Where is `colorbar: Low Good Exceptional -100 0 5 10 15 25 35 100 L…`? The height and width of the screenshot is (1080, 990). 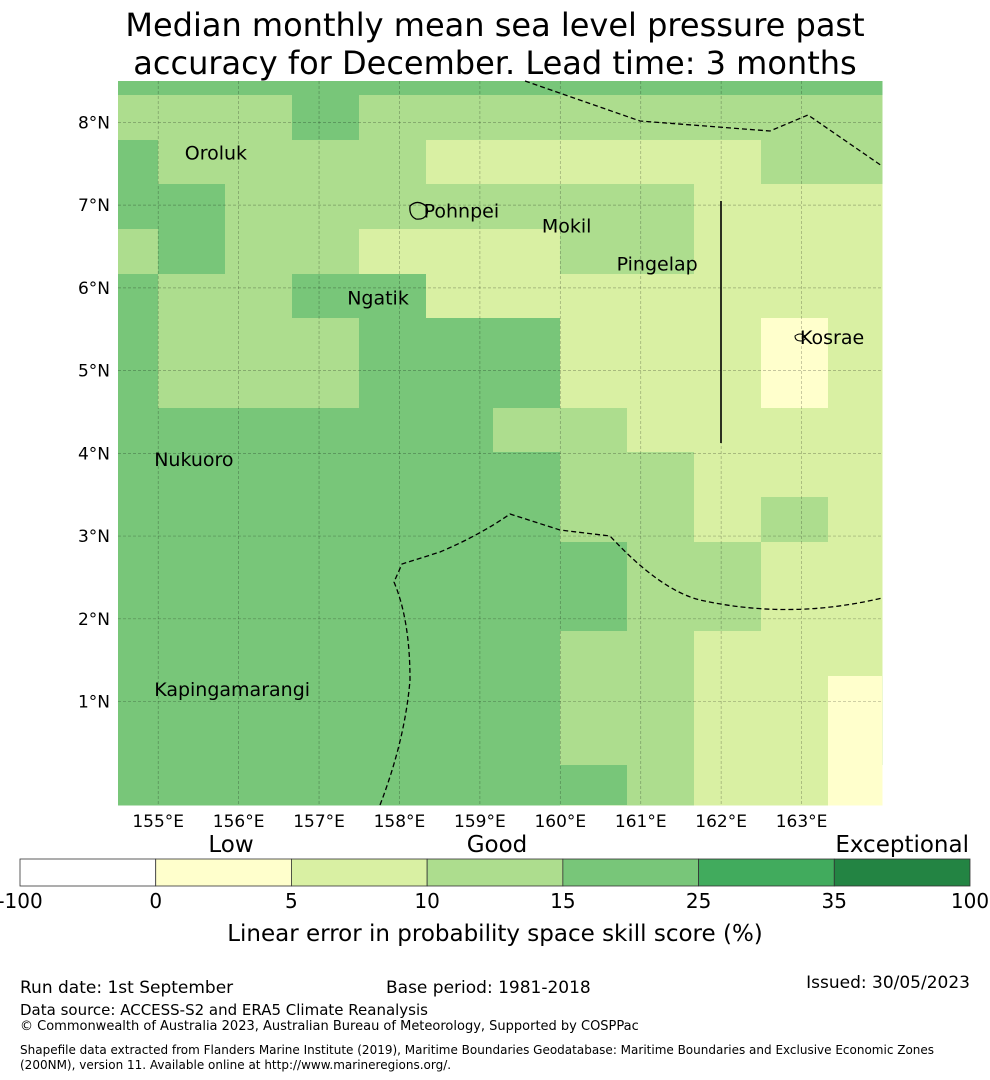
colorbar: Low Good Exceptional -100 0 5 10 15 25 35 100 L… is located at coordinates (494, 889).